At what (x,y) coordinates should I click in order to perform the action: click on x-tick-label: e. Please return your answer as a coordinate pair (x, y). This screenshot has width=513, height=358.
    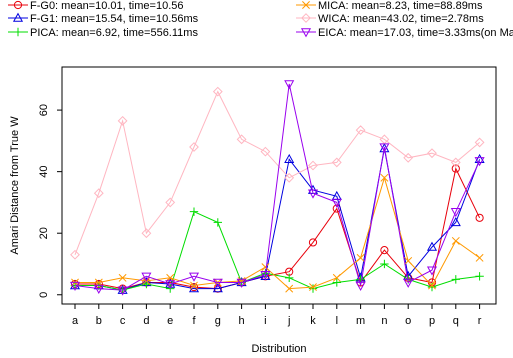
    Looking at the image, I should click on (170, 321).